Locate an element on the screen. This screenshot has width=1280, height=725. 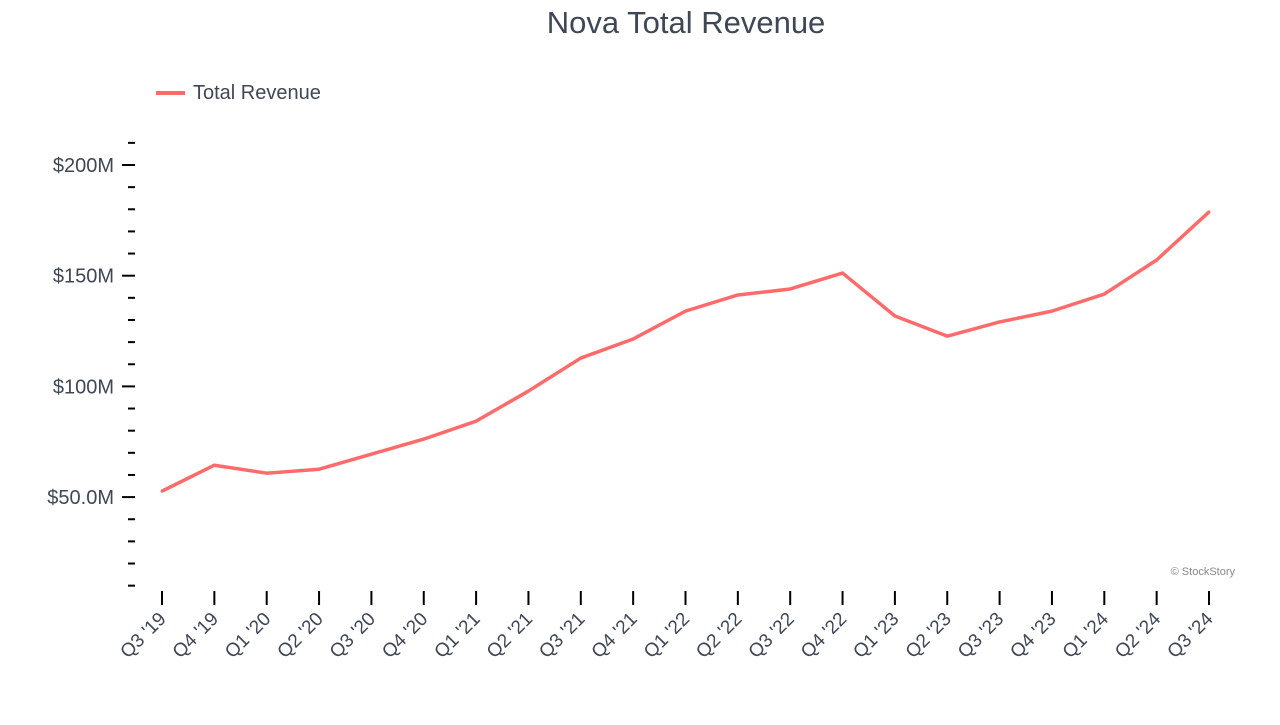
chart-title: Nova Total Revenue is located at coordinates (686, 22).